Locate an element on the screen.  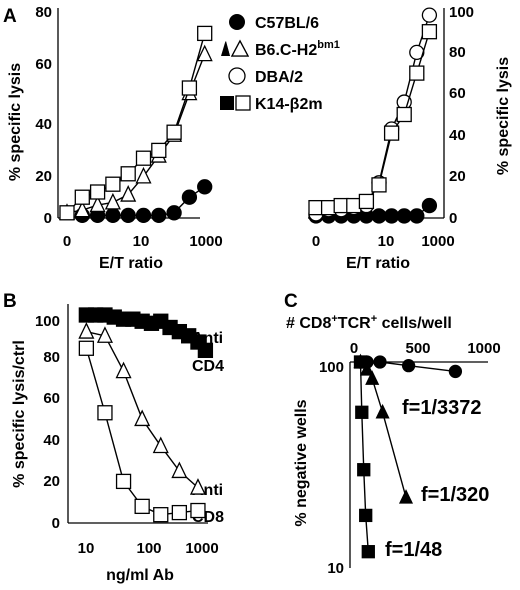
panel-a-x-ticks: 0 10 1000 is located at coordinates (143, 241).